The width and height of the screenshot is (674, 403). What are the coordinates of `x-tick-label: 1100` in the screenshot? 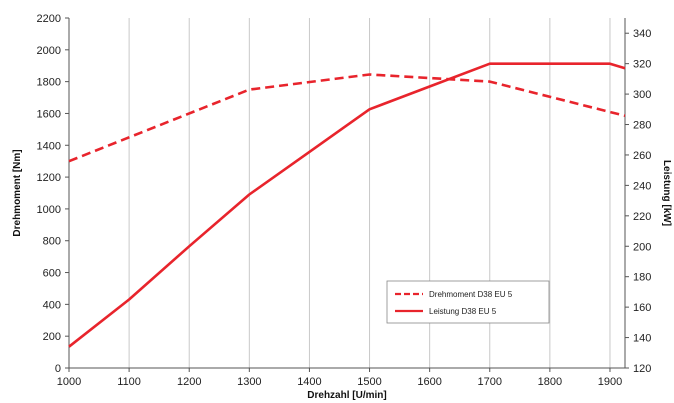 It's located at (129, 382).